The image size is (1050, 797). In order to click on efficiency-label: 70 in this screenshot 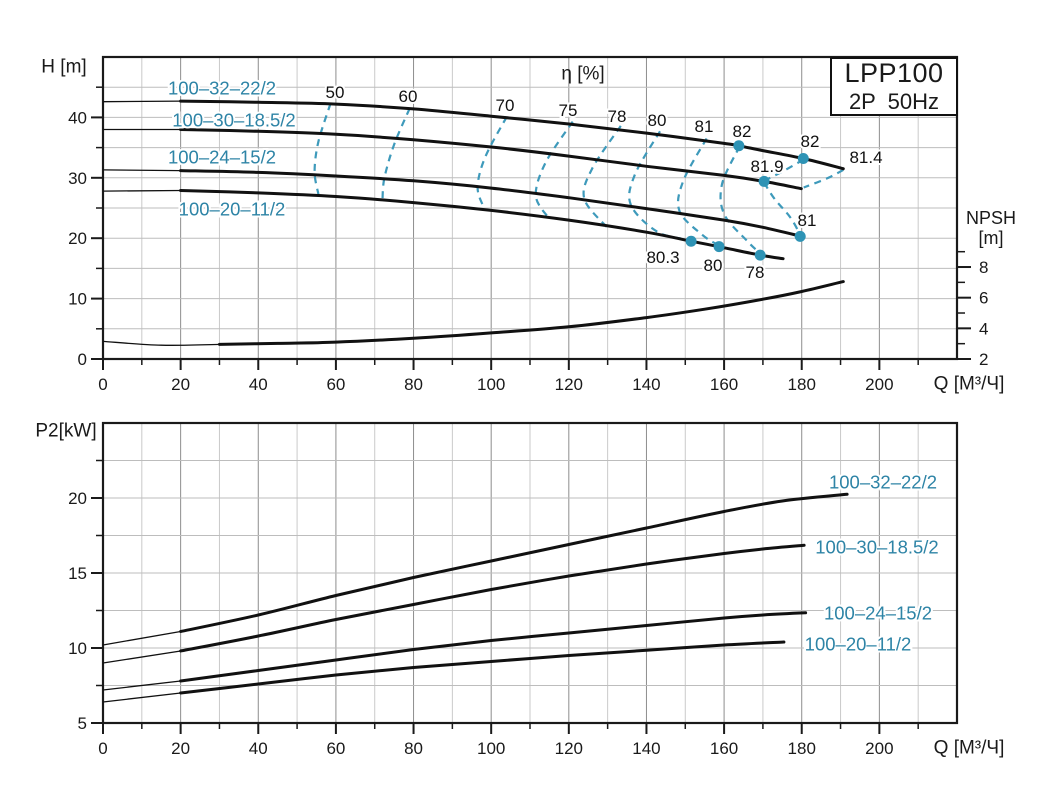, I will do `click(505, 105)`.